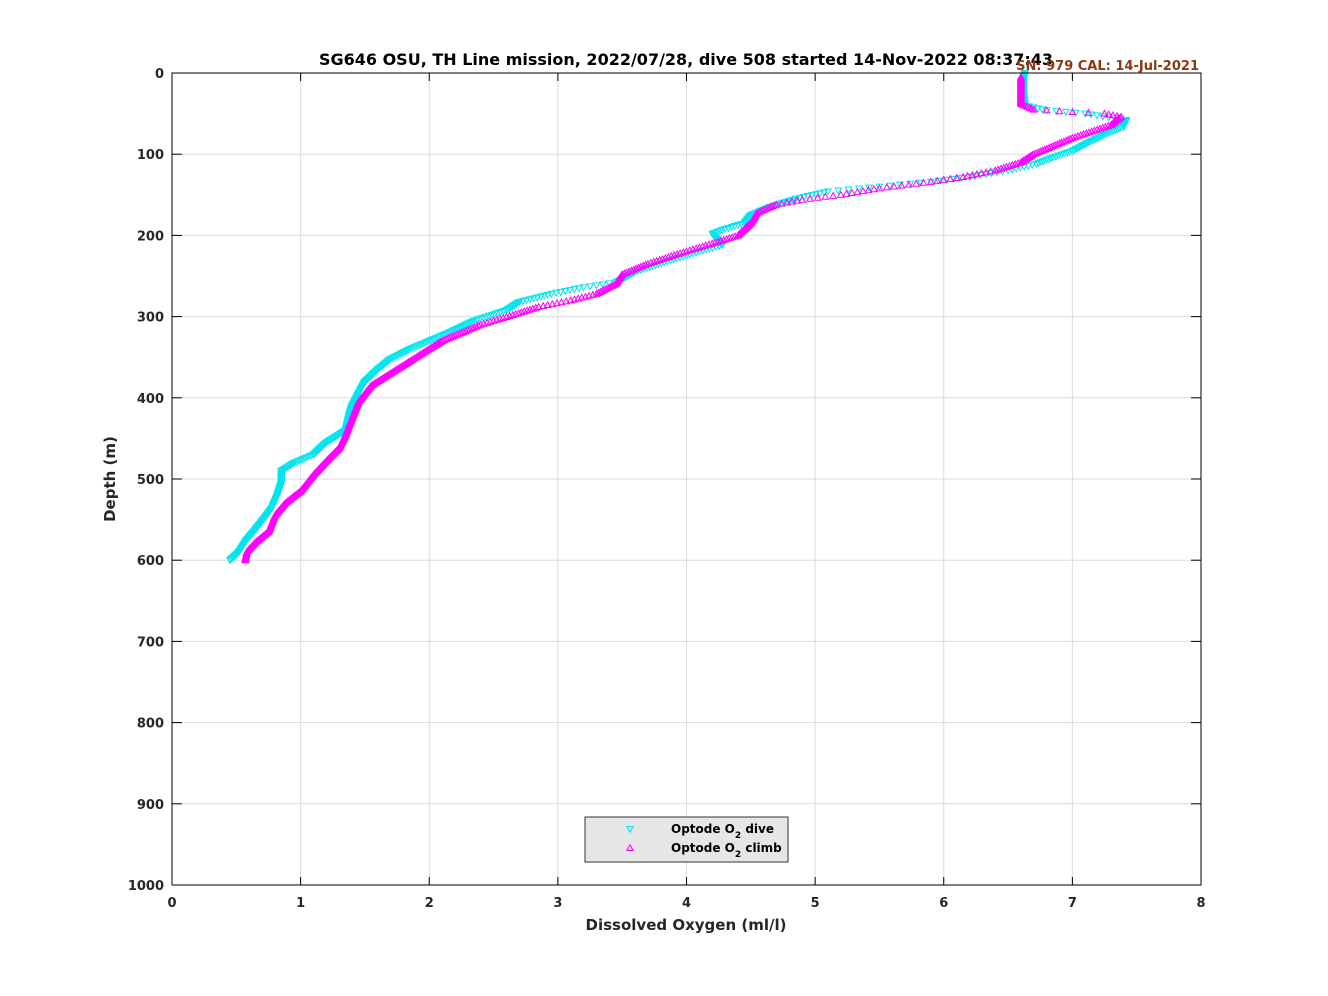 Image resolution: width=1328 pixels, height=996 pixels. I want to click on legend-entry-climb: Optode O2 climb, so click(726, 850).